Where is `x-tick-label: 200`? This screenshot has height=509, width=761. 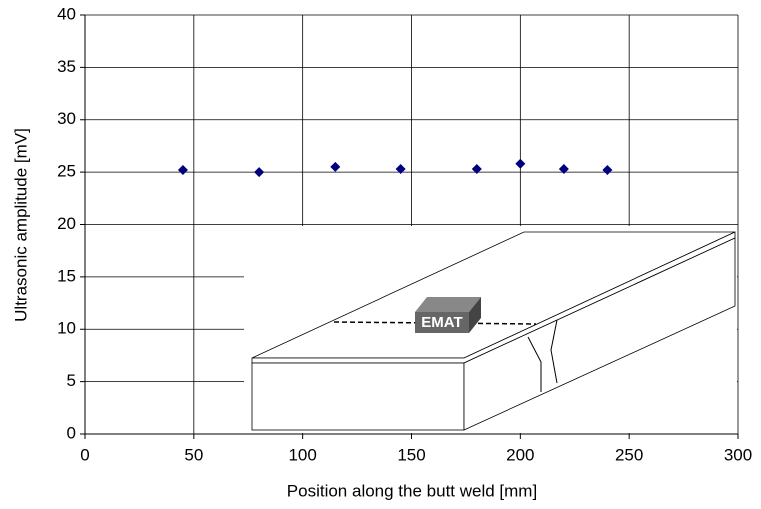 x-tick-label: 200 is located at coordinates (520, 454).